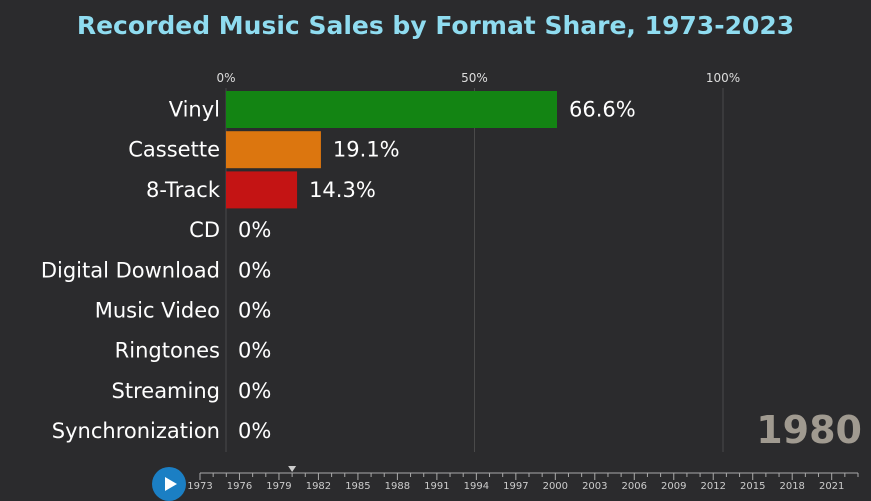 The width and height of the screenshot is (871, 501). What do you see at coordinates (476, 486) in the screenshot?
I see `timeline-label: 1994` at bounding box center [476, 486].